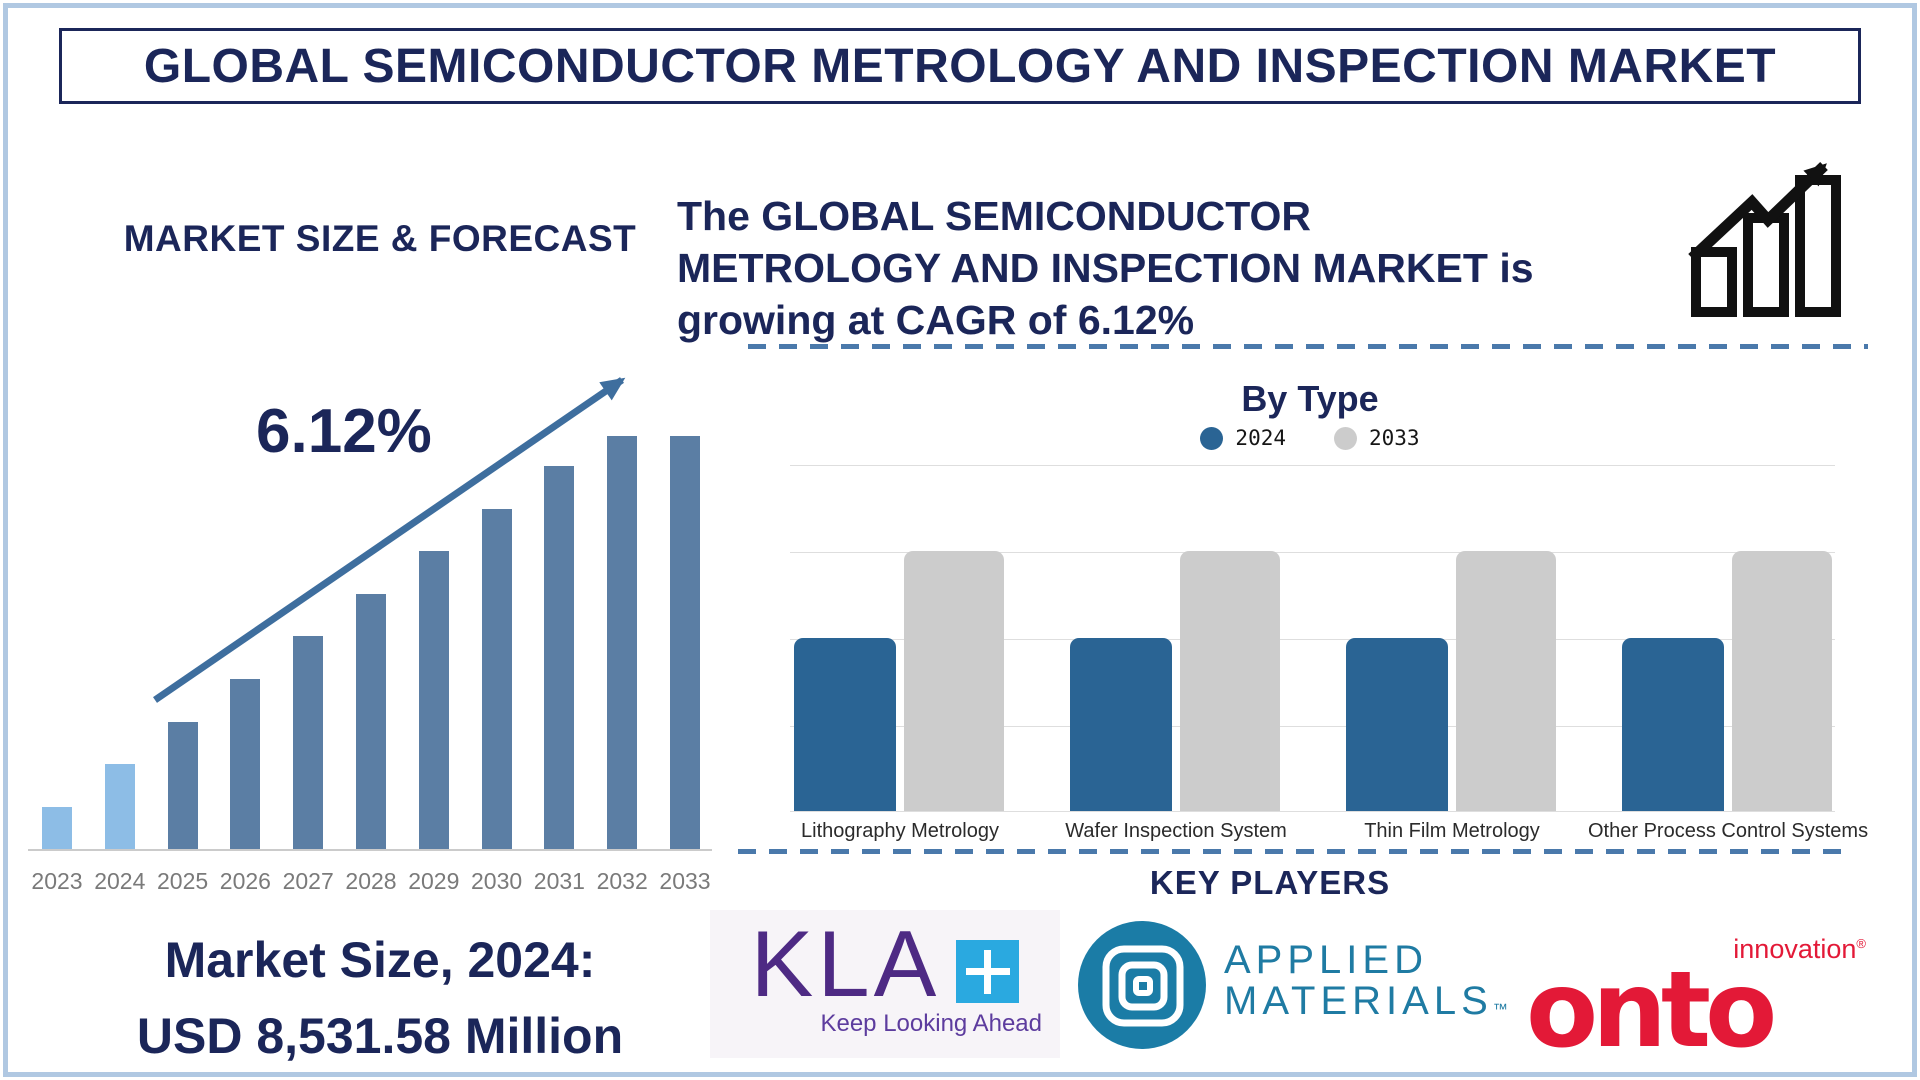 The image size is (1920, 1080). I want to click on forecast-bar-2028, so click(371, 721).